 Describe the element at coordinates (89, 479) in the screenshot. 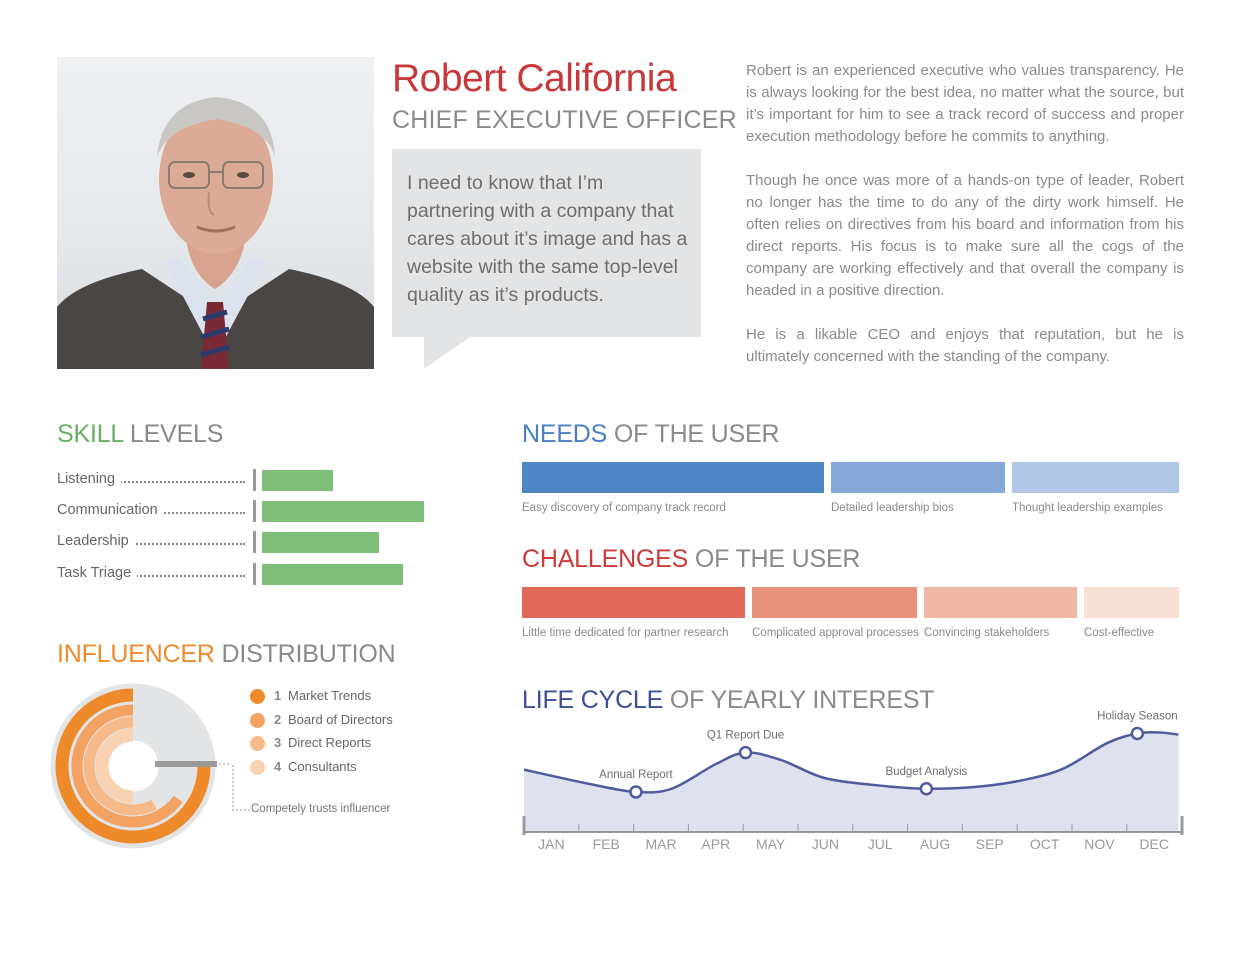

I see `skill-label: Listening` at that location.